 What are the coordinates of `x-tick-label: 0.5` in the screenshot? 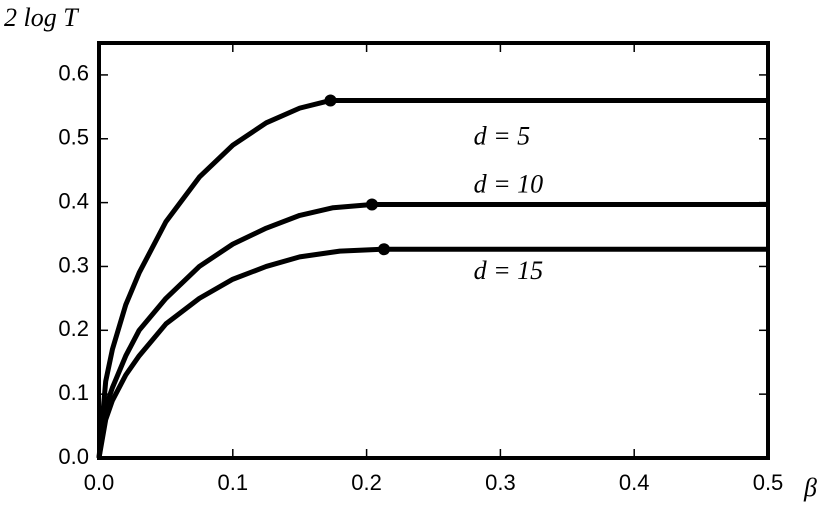 It's located at (768, 482).